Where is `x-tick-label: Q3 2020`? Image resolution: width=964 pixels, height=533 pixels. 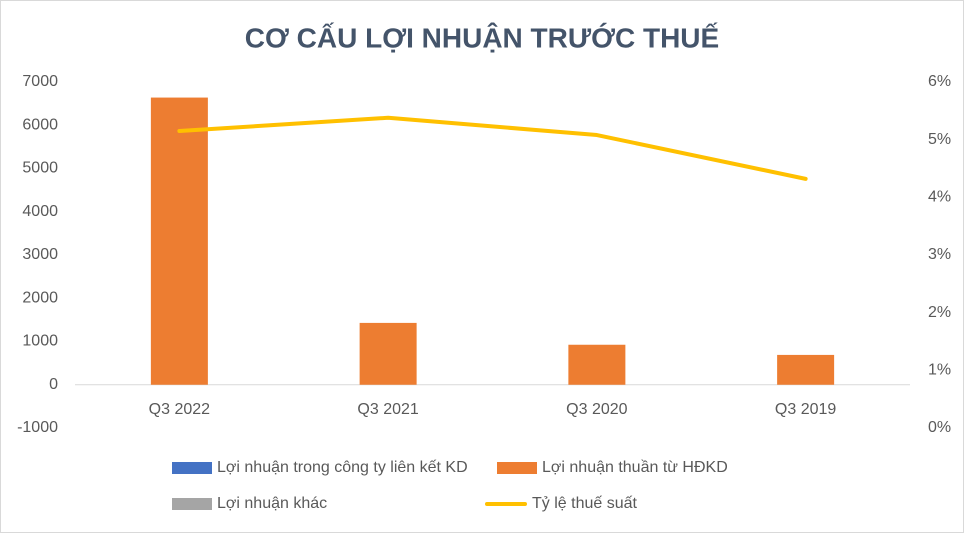 x-tick-label: Q3 2020 is located at coordinates (596, 409).